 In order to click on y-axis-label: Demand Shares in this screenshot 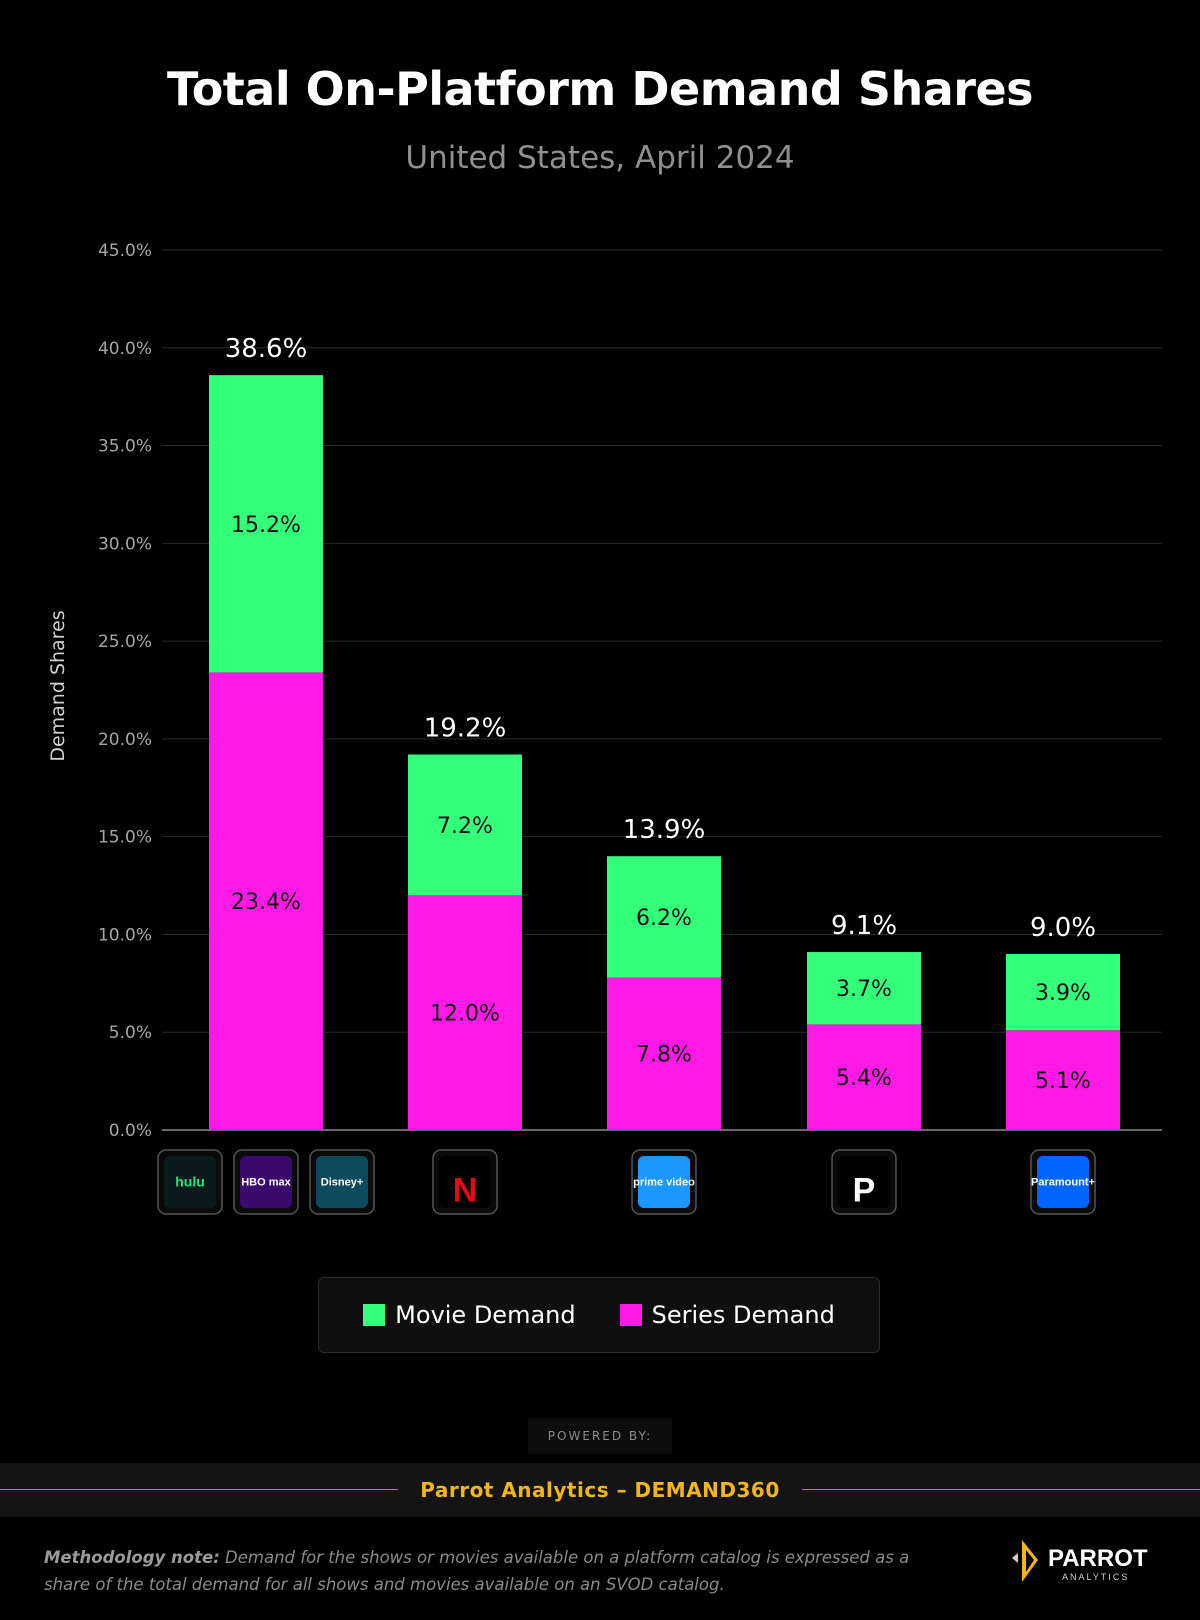, I will do `click(58, 685)`.